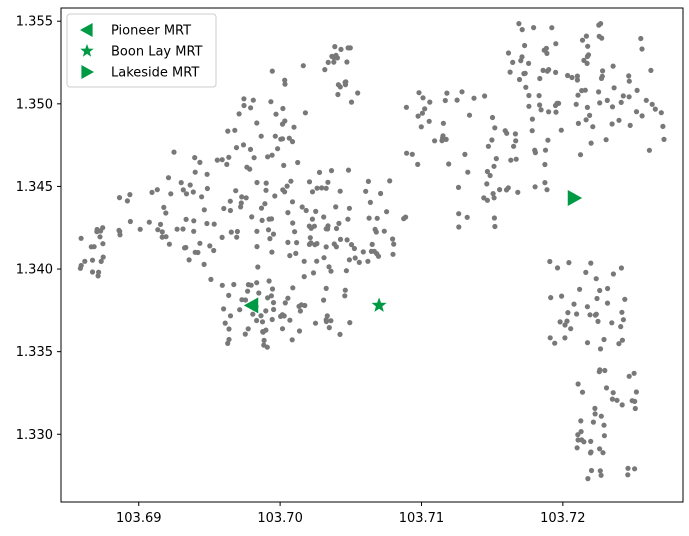 This screenshot has height=536, width=689. What do you see at coordinates (379, 304) in the screenshot?
I see `boon-lay-mrt-marker` at bounding box center [379, 304].